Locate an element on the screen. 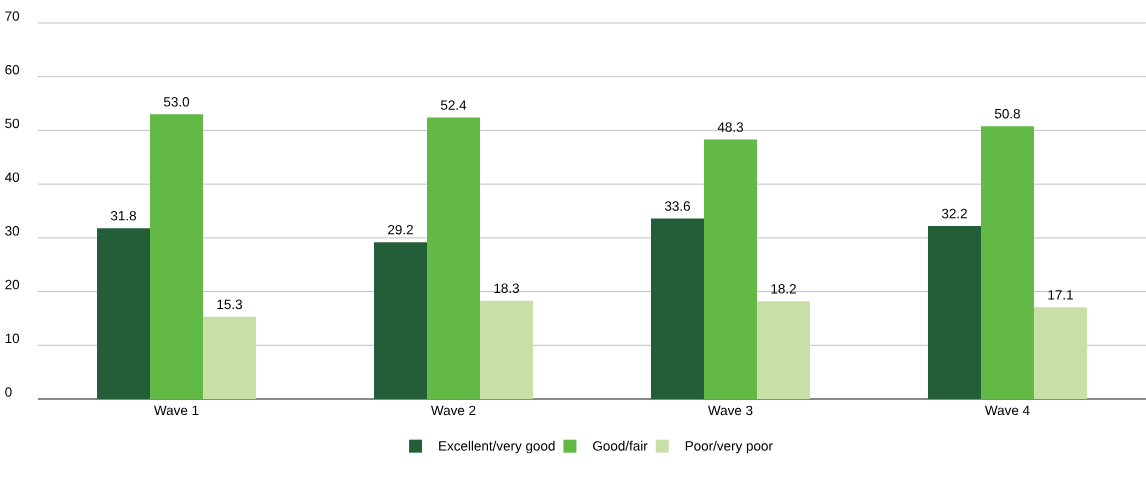 This screenshot has width=1146, height=481. x-tick-label: Wave 4 is located at coordinates (1007, 410).